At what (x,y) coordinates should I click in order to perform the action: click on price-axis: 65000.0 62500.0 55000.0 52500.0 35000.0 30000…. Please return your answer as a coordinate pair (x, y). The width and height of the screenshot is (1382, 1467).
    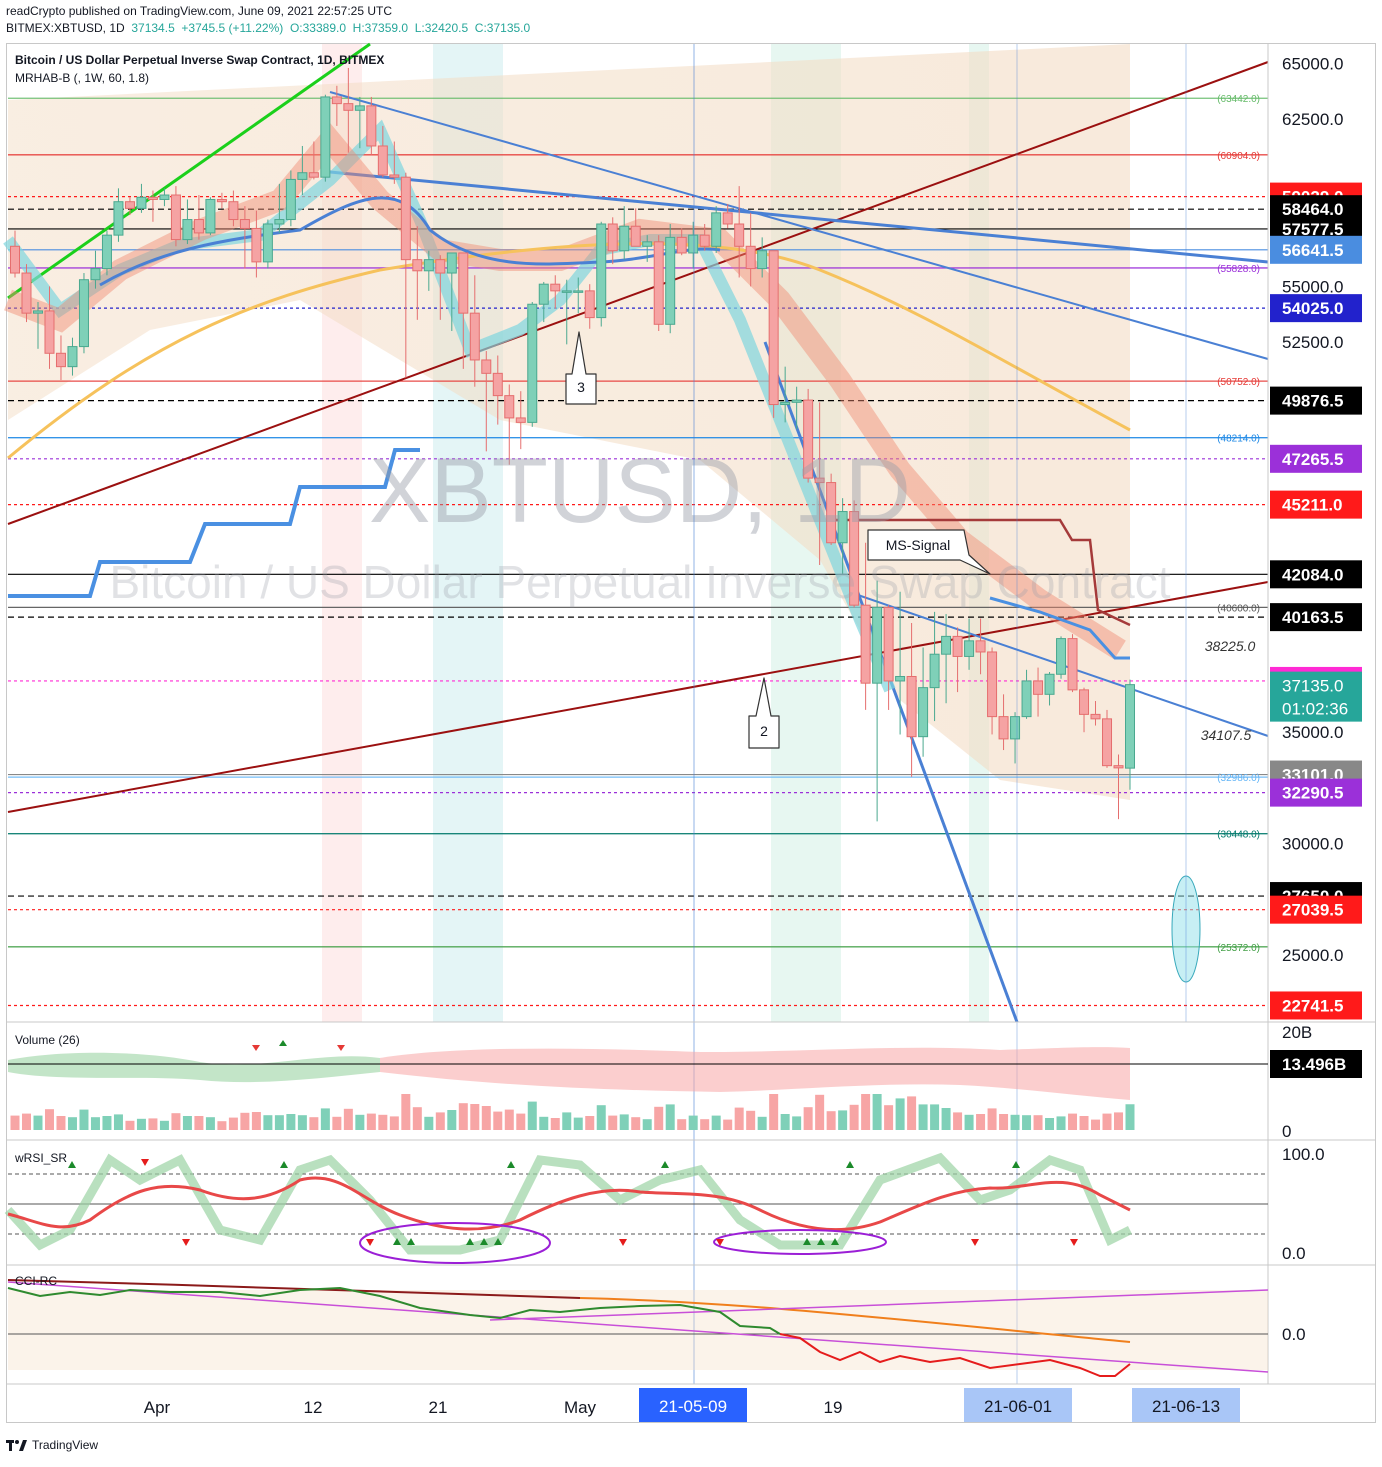
    Looking at the image, I should click on (1316, 700).